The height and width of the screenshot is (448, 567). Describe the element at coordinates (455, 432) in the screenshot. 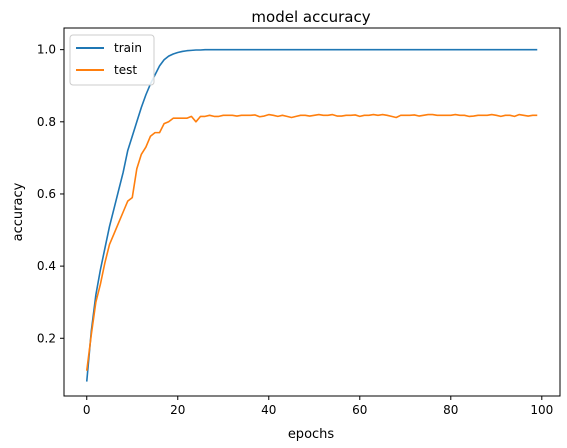

I see `watermark: https://blog.csdn.net/Together_CZ` at that location.